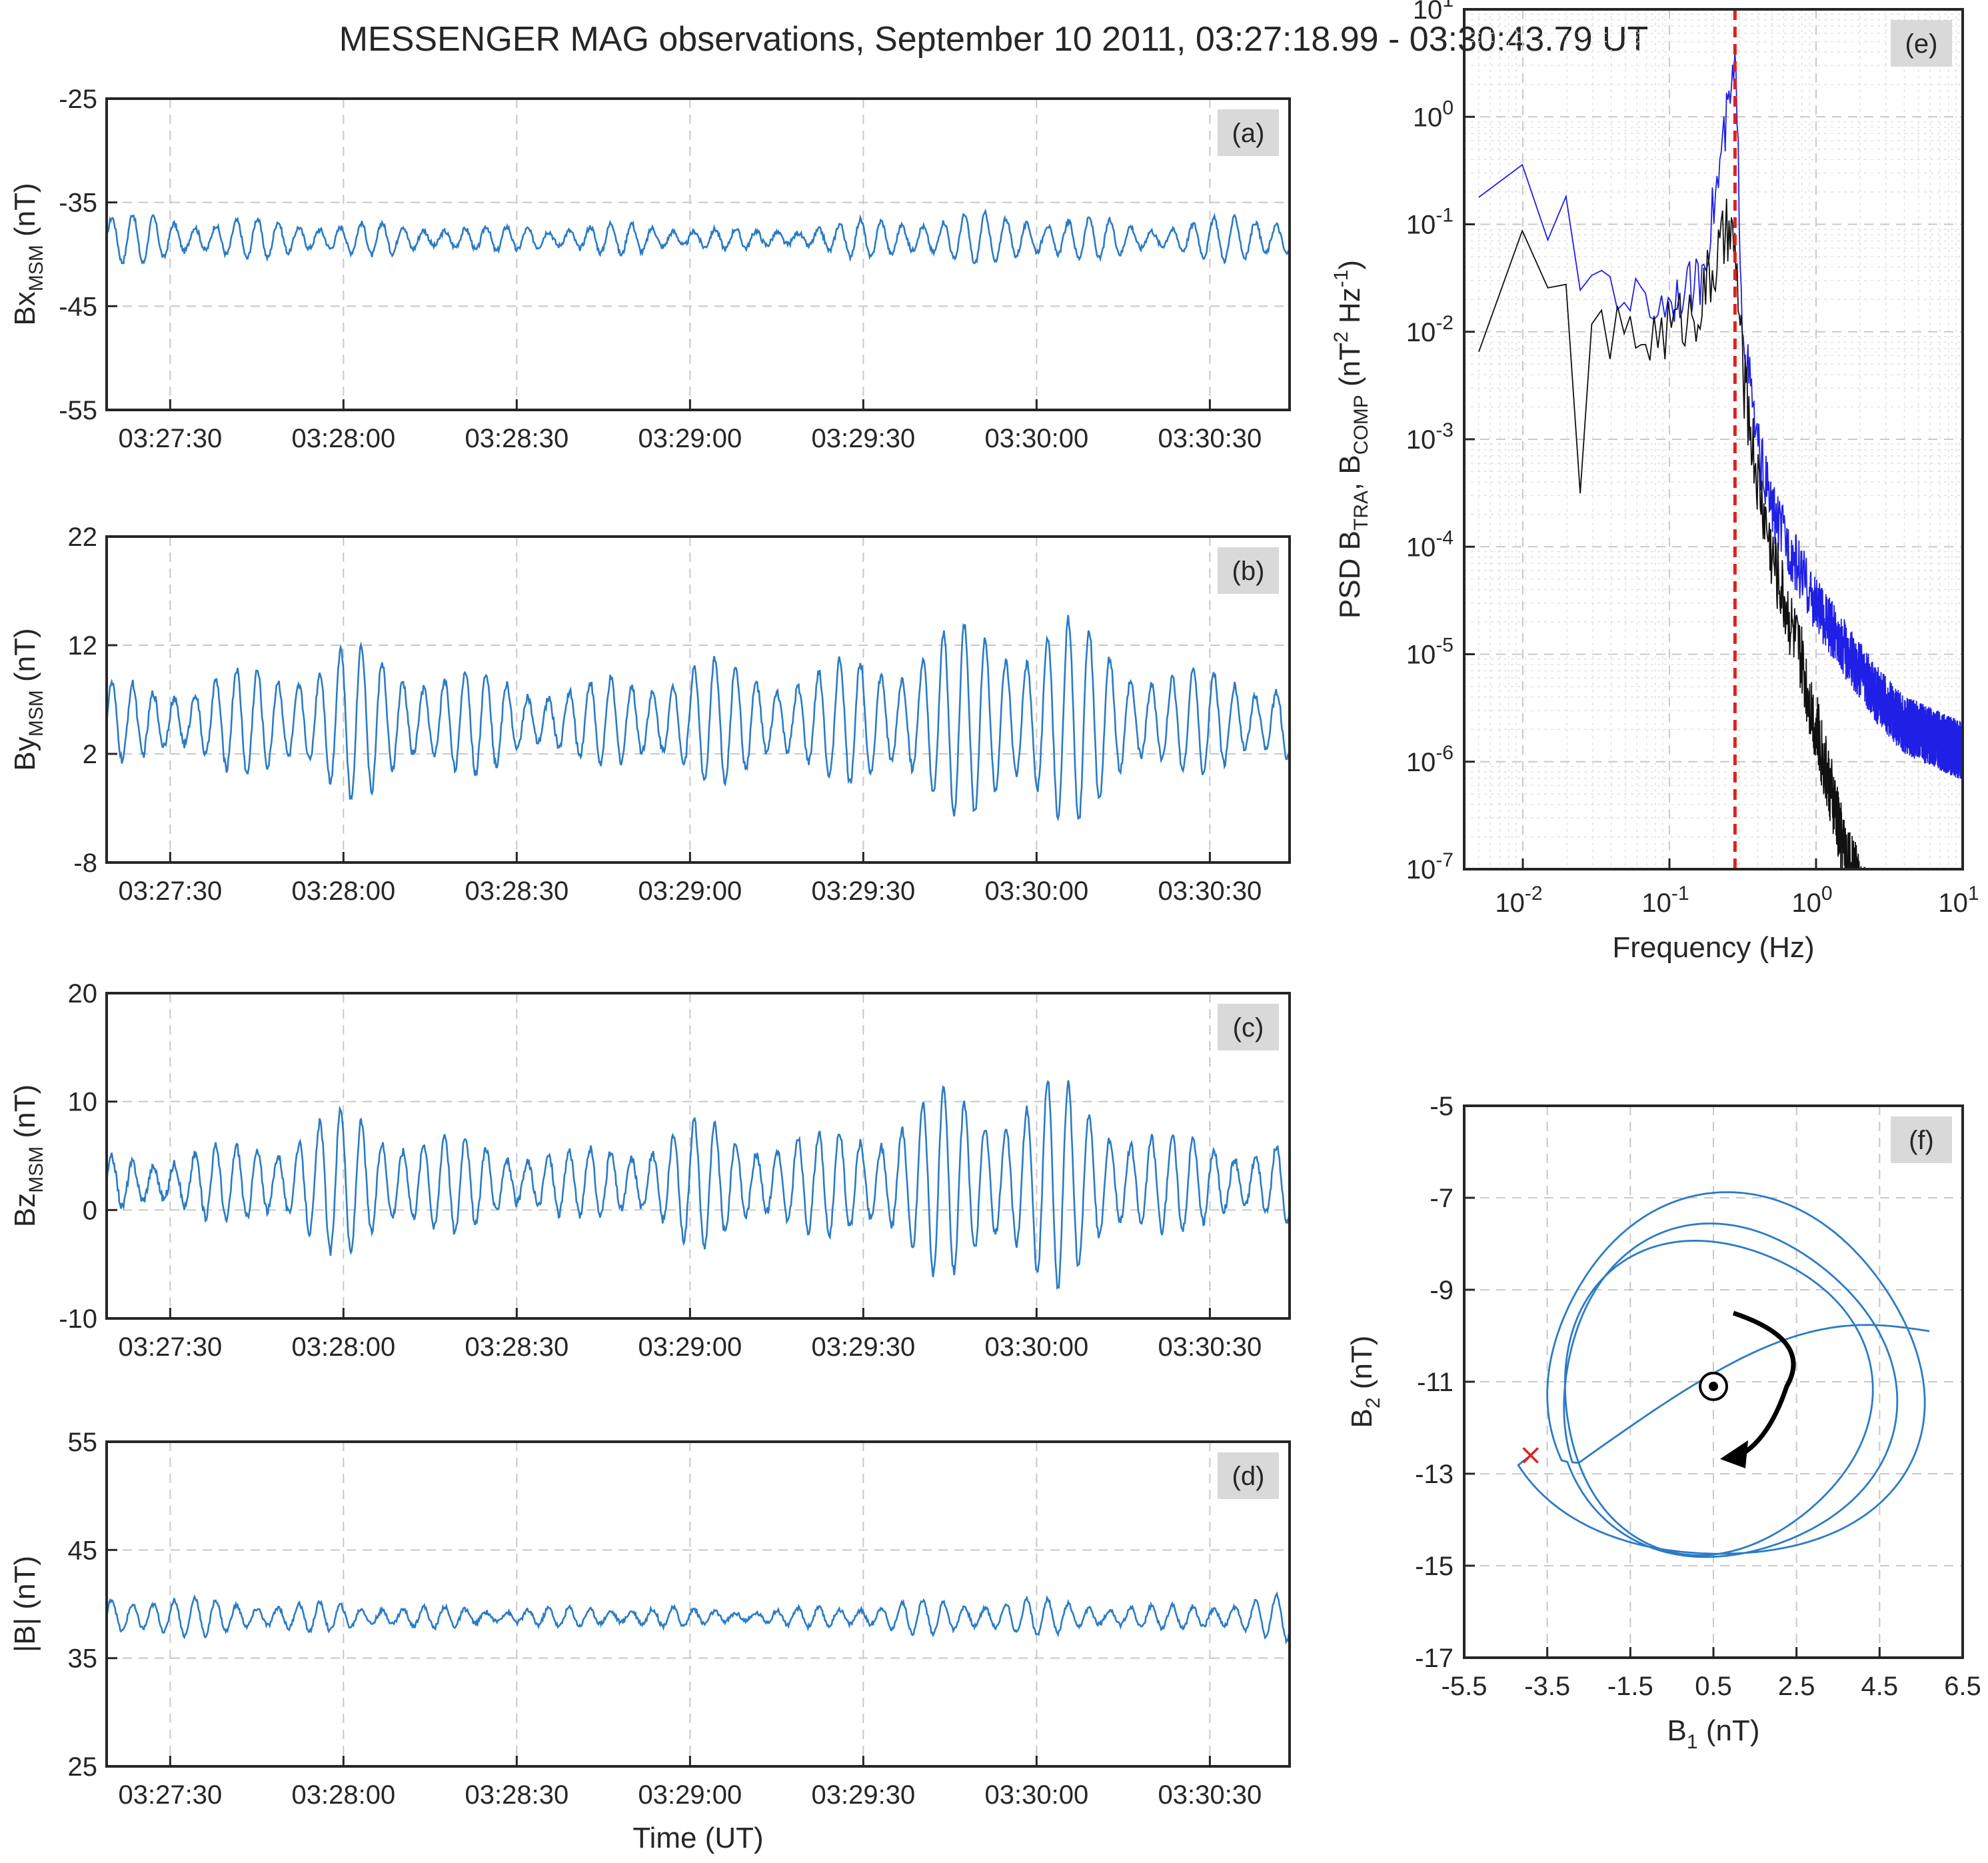  What do you see at coordinates (1421, 762) in the screenshot?
I see `ytick-base-e-1: 10` at bounding box center [1421, 762].